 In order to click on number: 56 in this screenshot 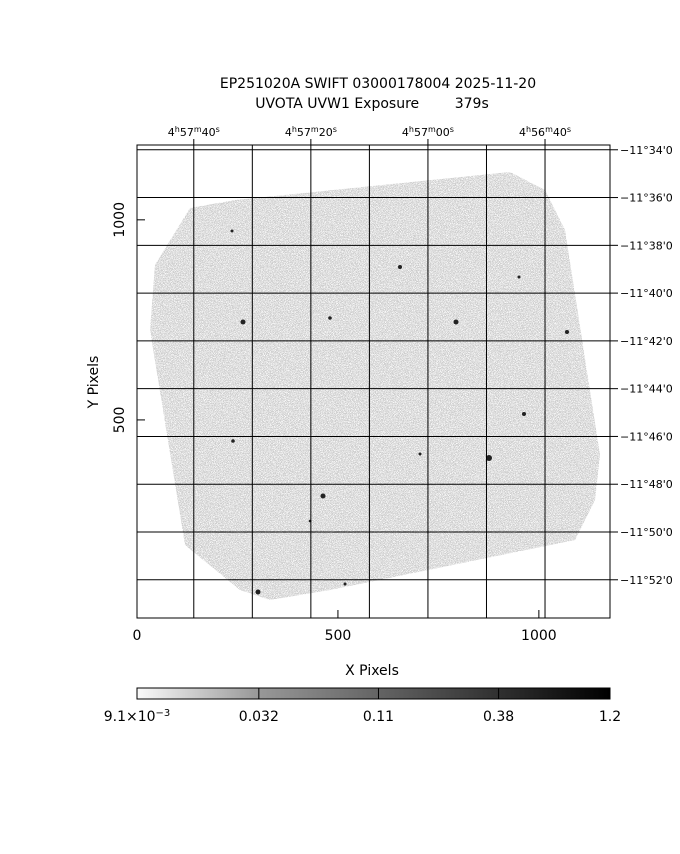, I will do `click(538, 132)`.